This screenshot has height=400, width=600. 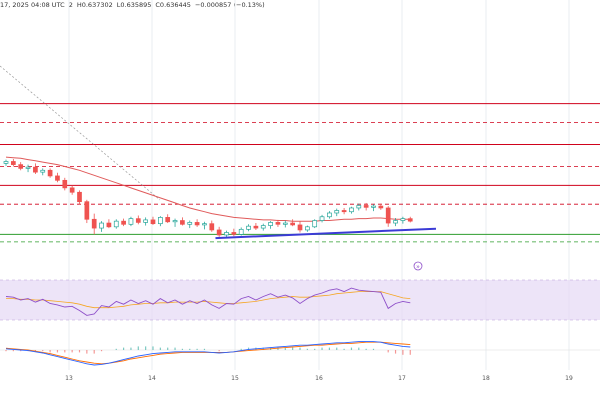 What do you see at coordinates (32, 5) in the screenshot?
I see `legend-date: 17, 2025 04:08 UTC` at bounding box center [32, 5].